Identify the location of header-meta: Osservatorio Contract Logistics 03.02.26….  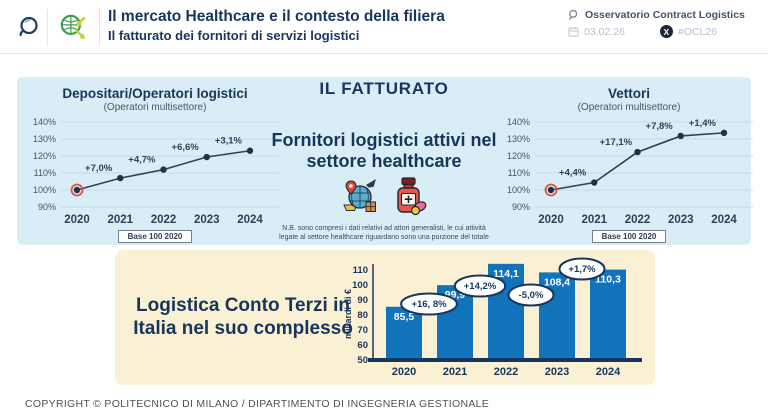
(666, 23).